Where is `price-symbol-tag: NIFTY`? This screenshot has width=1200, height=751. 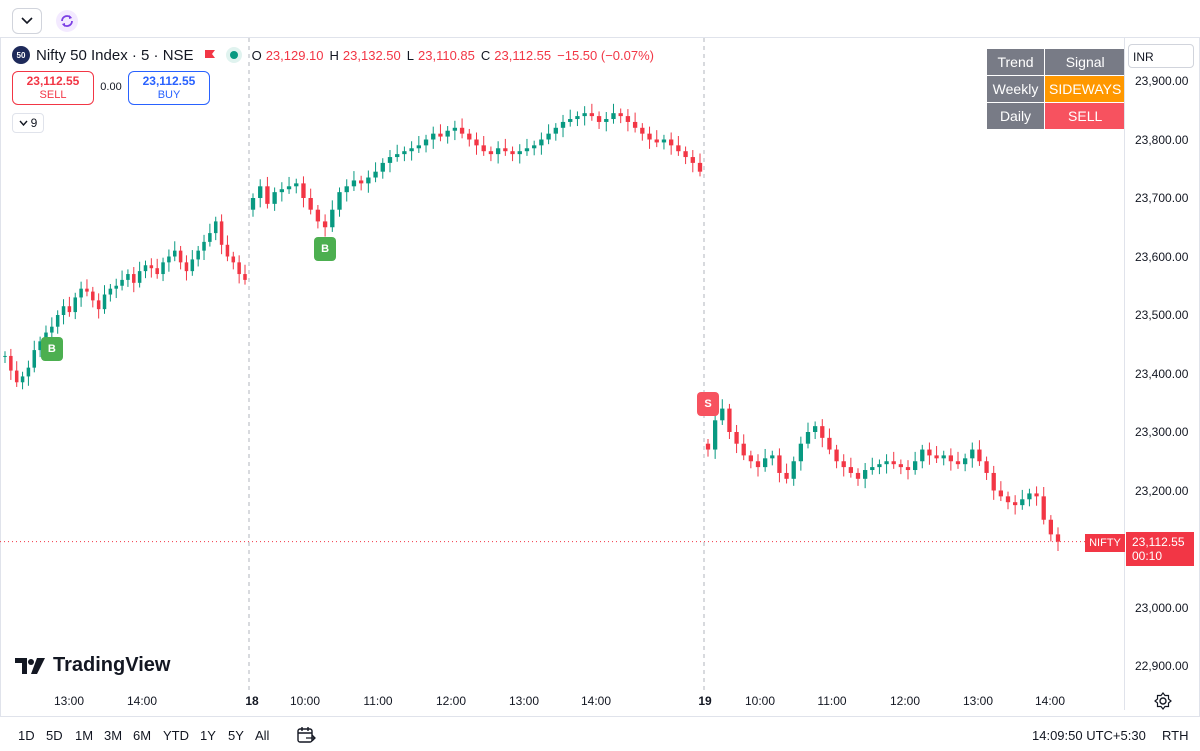 price-symbol-tag: NIFTY is located at coordinates (1105, 543).